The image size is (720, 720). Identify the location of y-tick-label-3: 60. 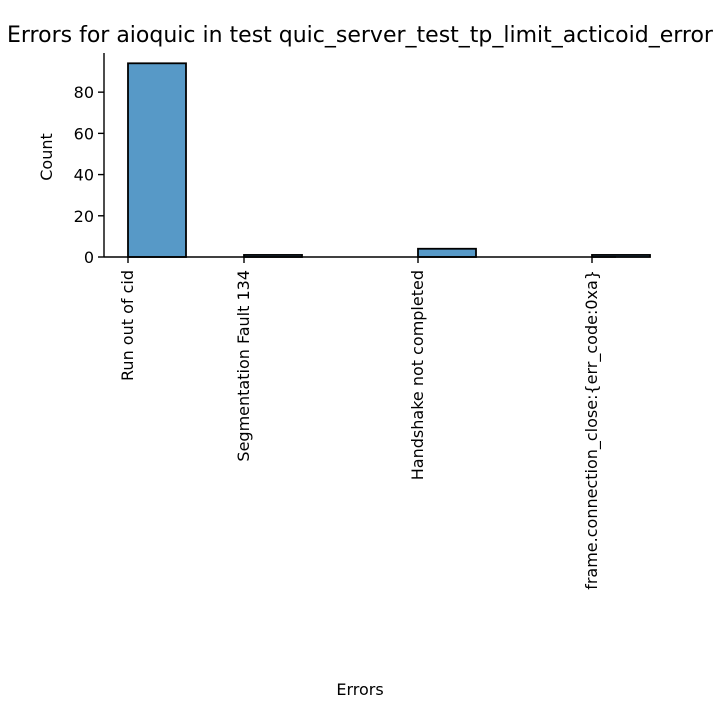
(84, 133).